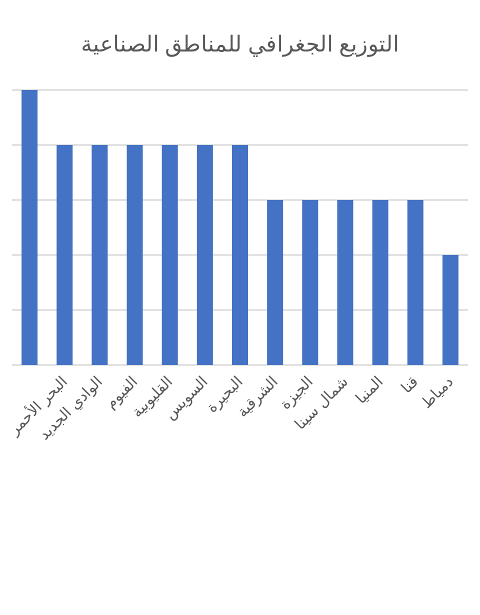  What do you see at coordinates (369, 390) in the screenshot?
I see `x-tick-label: المنيا` at bounding box center [369, 390].